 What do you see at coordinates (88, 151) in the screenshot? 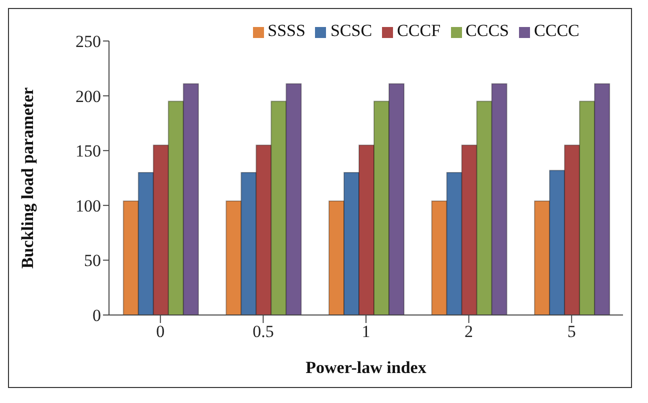
I see `y-tick-label: 150` at bounding box center [88, 151].